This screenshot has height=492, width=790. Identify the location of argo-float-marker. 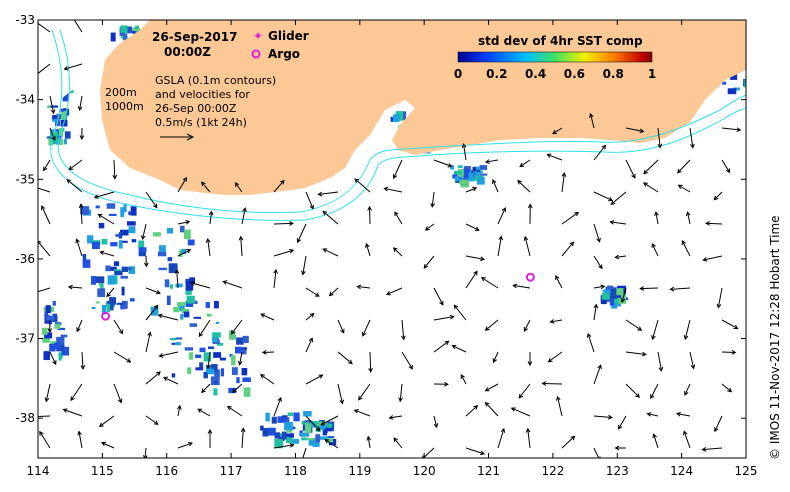
(530, 277).